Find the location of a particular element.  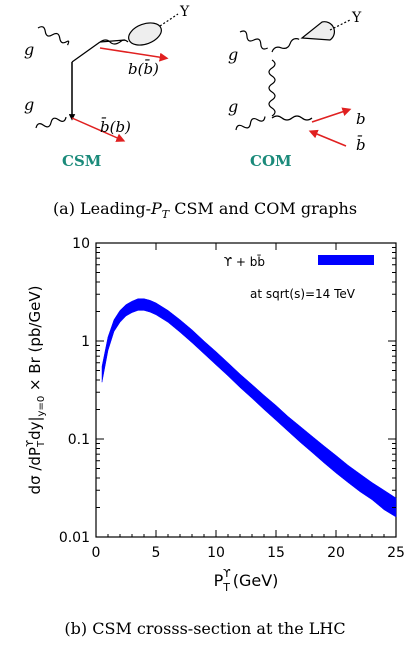

csm-gluon-bottom-label: g is located at coordinates (29, 104).